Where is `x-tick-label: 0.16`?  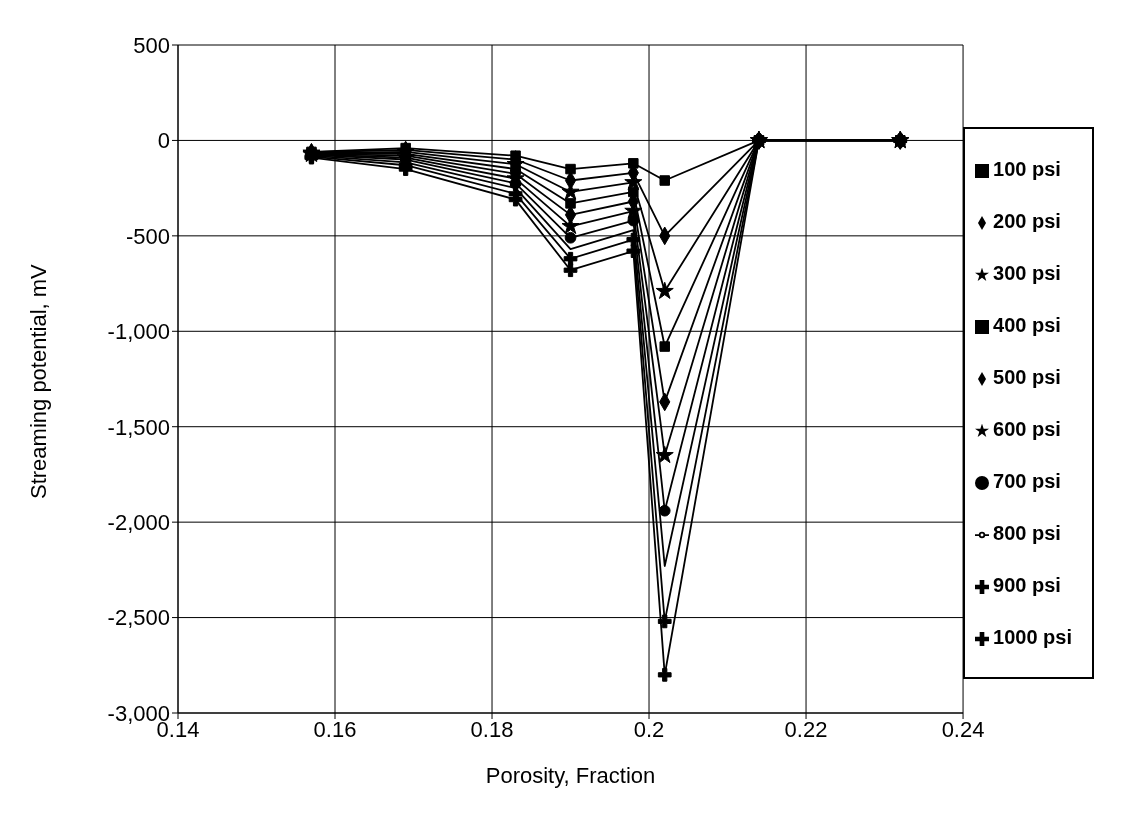 x-tick-label: 0.16 is located at coordinates (335, 729).